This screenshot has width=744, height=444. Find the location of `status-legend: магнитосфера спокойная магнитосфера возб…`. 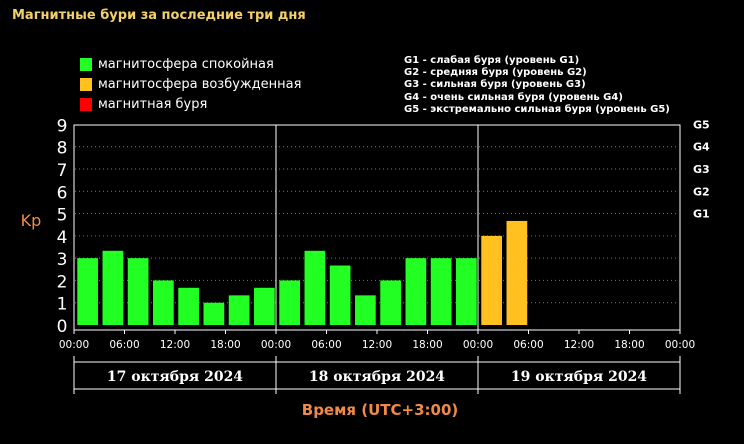

status-legend: магнитосфера спокойная магнитосфера возб… is located at coordinates (190, 84).